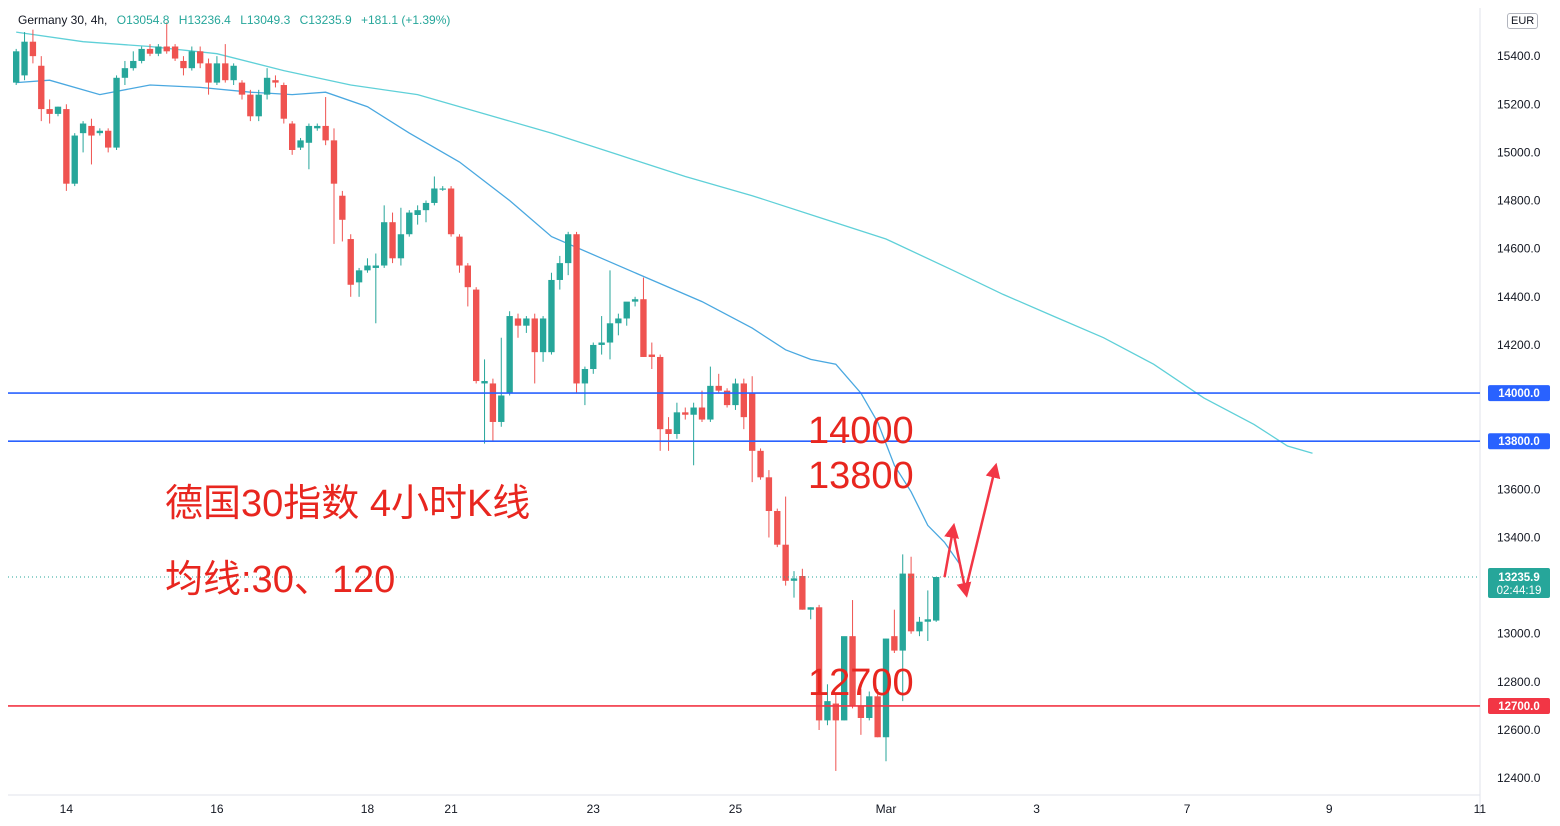 This screenshot has width=1560, height=826. Describe the element at coordinates (265, 20) in the screenshot. I see `low-value: L13049.3` at that location.